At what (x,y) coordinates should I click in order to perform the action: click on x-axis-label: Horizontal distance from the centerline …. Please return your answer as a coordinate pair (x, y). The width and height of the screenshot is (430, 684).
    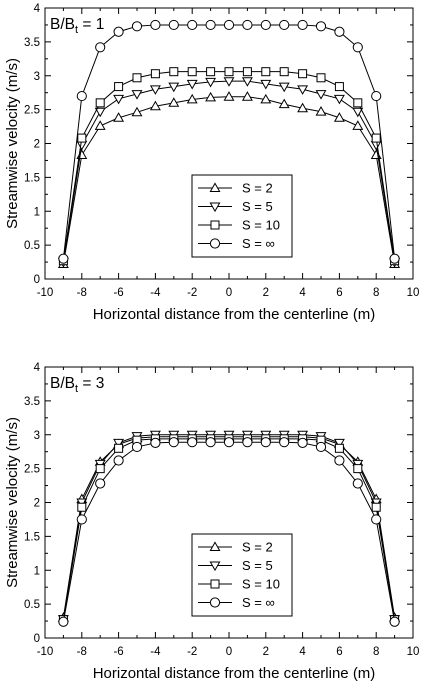
    Looking at the image, I should click on (234, 673).